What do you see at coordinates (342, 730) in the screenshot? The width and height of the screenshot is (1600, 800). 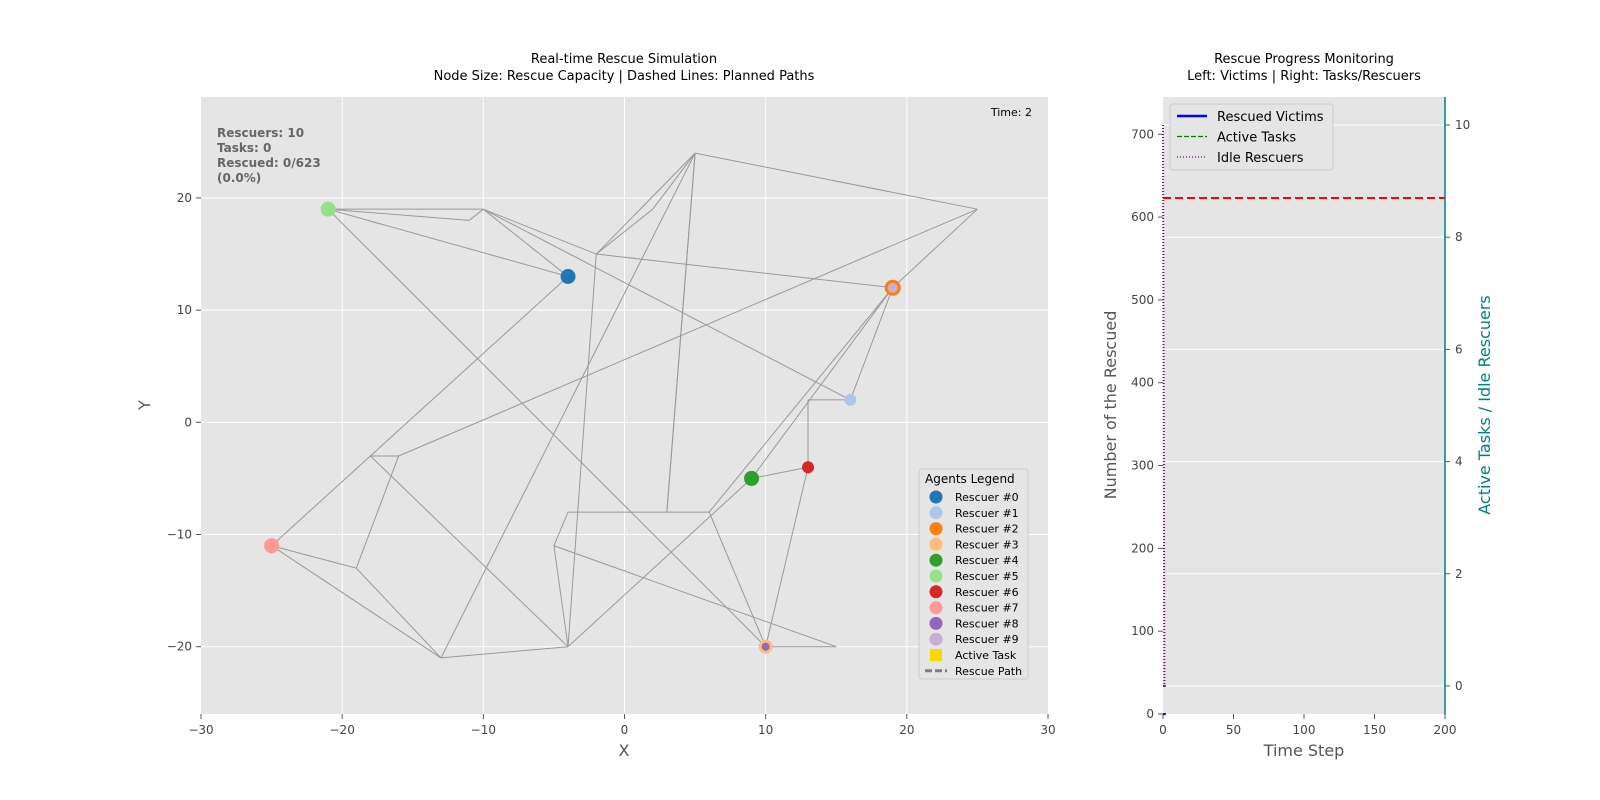 I see `x-tick-label: −20` at bounding box center [342, 730].